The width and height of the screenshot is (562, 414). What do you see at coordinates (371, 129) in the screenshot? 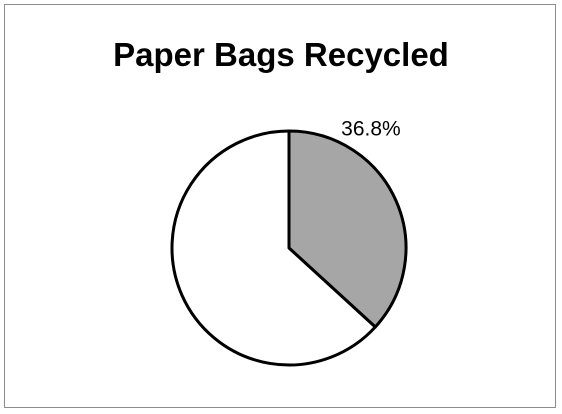
I see `slice-data-label-0: 36.8%` at bounding box center [371, 129].